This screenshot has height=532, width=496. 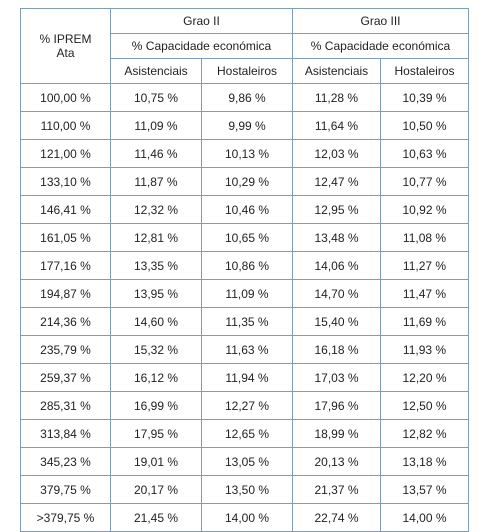 What do you see at coordinates (156, 517) in the screenshot?
I see `grao-ii-asistenciais-cell: 21,45 %` at bounding box center [156, 517].